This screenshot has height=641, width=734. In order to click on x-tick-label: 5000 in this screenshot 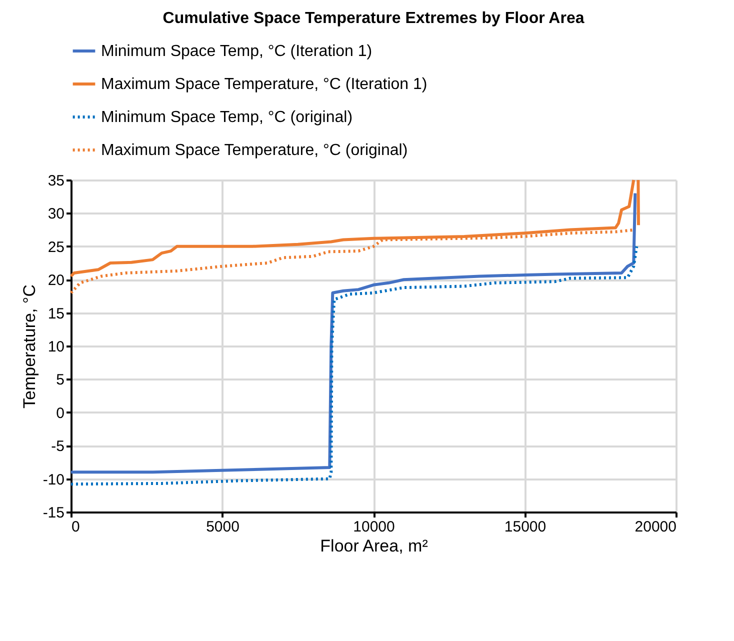, I will do `click(223, 527)`.